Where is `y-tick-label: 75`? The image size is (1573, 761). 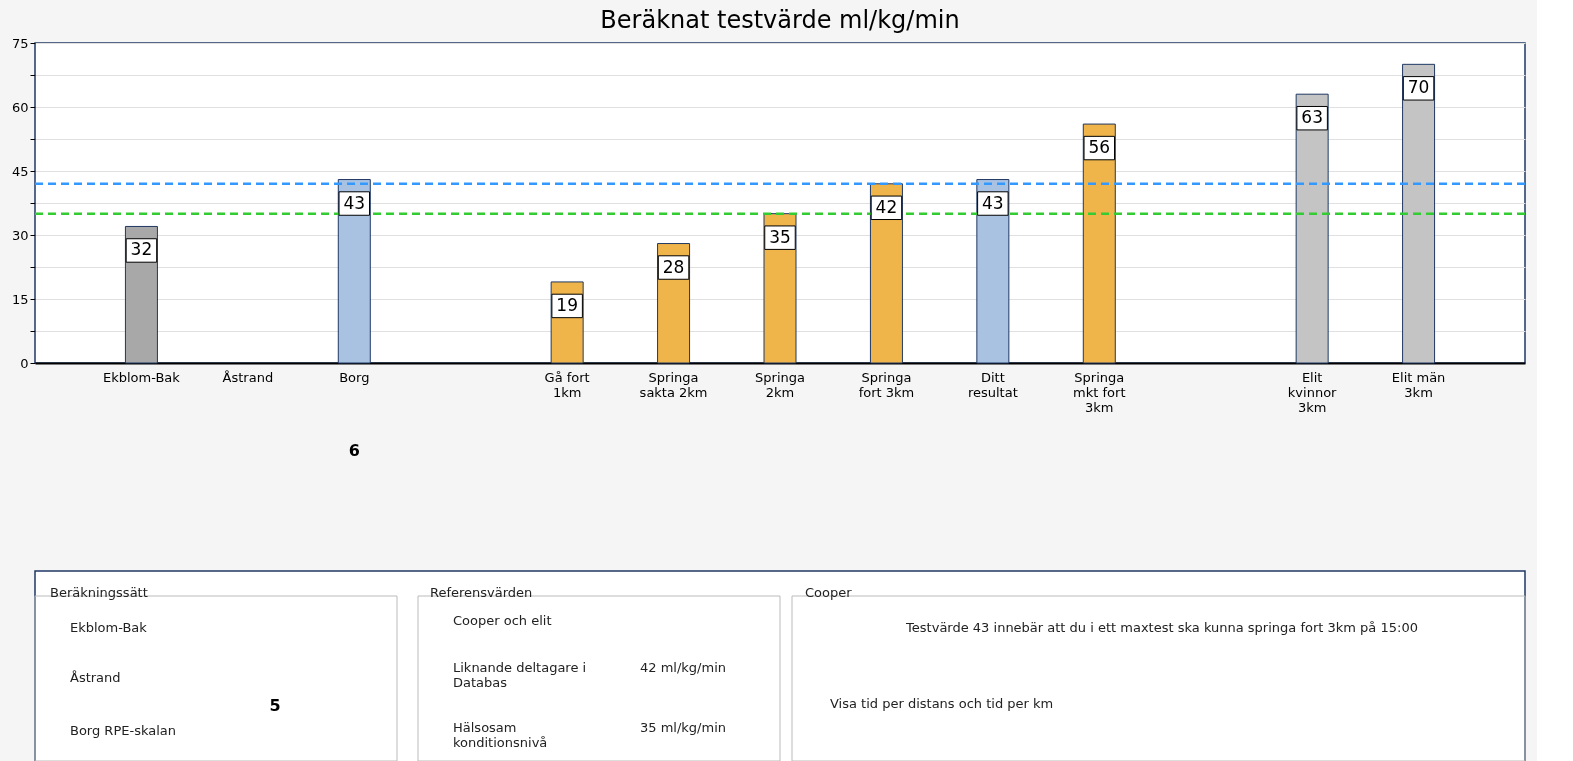
y-tick-label: 75 is located at coordinates (20, 43).